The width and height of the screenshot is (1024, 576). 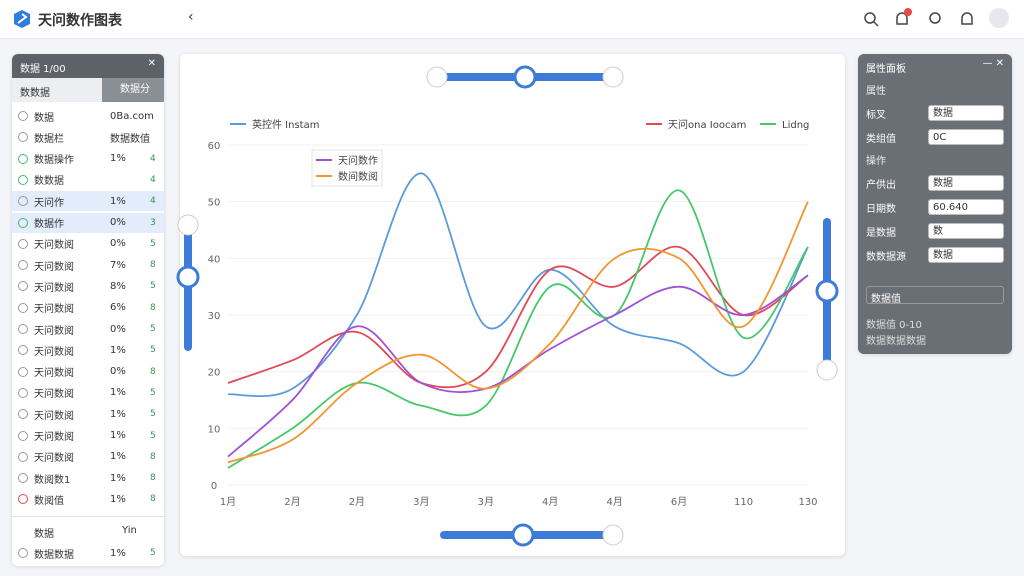 What do you see at coordinates (49, 182) in the screenshot?
I see `row-name: 数数据` at bounding box center [49, 182].